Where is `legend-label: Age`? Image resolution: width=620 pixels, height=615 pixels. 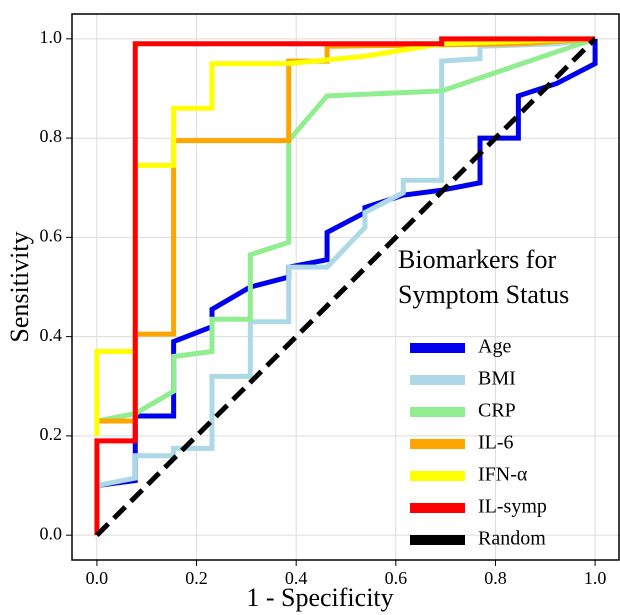
legend-label: Age is located at coordinates (494, 347).